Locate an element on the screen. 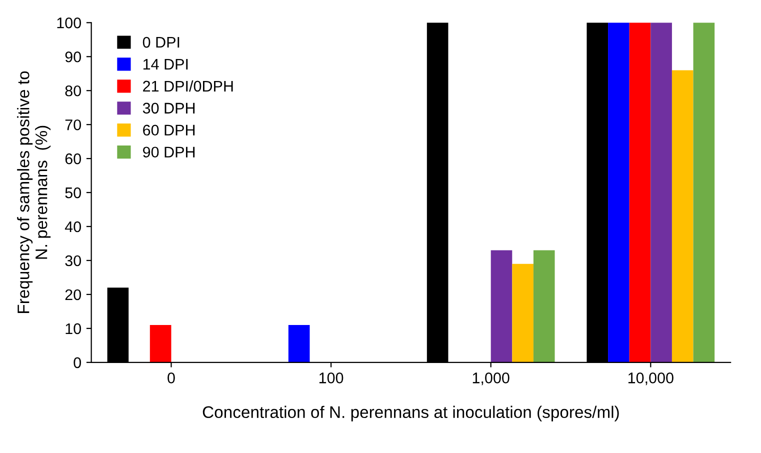 This screenshot has width=761, height=453. x-tick-label: 10,000 is located at coordinates (651, 379).